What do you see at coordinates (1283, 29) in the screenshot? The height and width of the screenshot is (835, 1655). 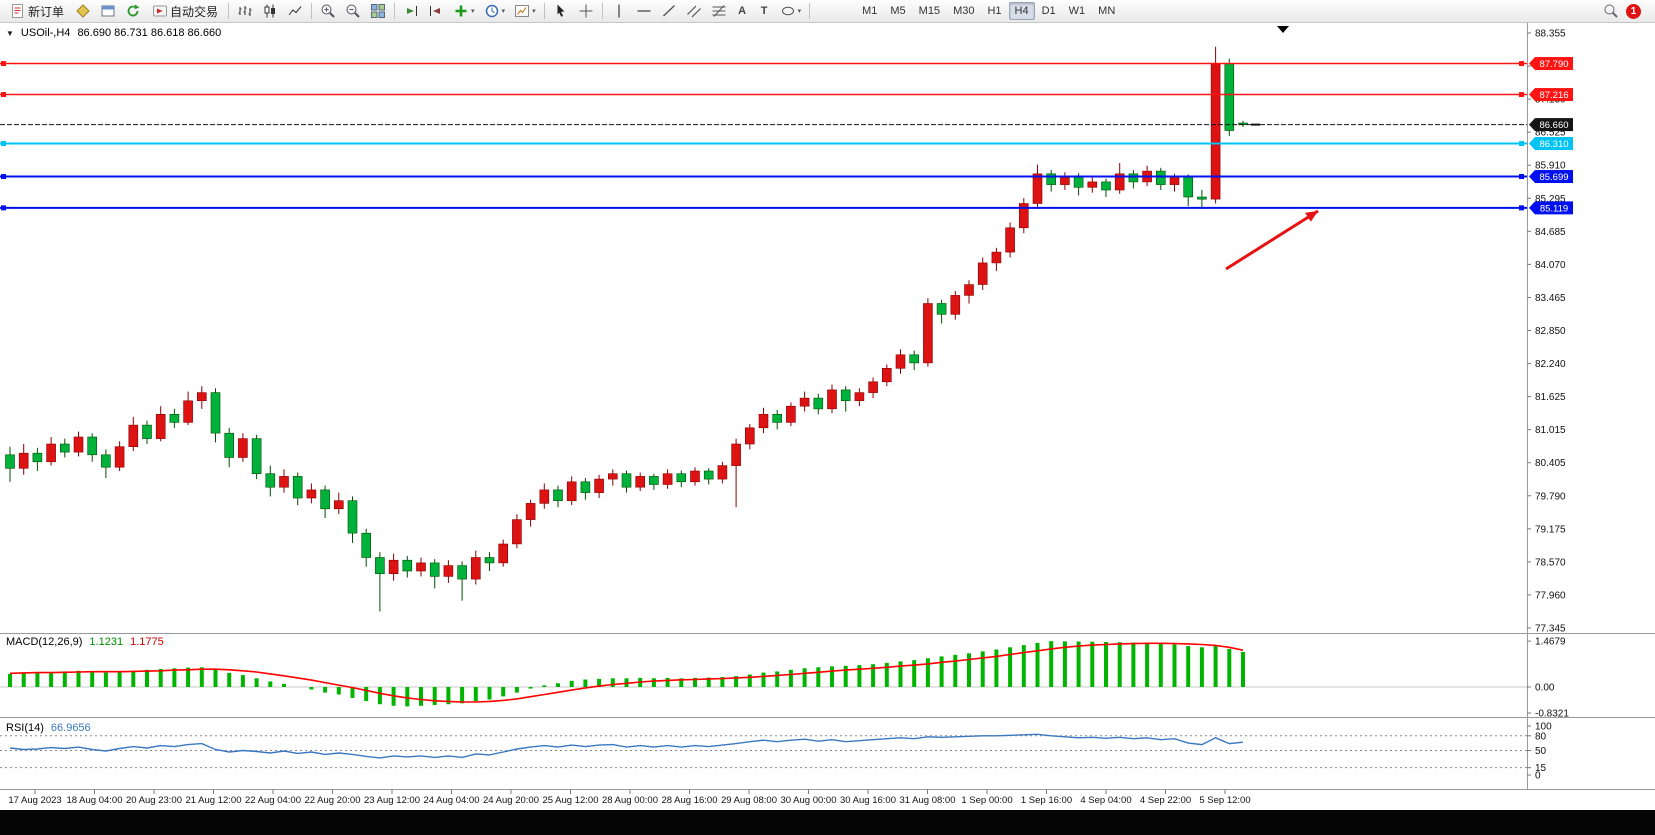 I see `chart-shift-marker` at bounding box center [1283, 29].